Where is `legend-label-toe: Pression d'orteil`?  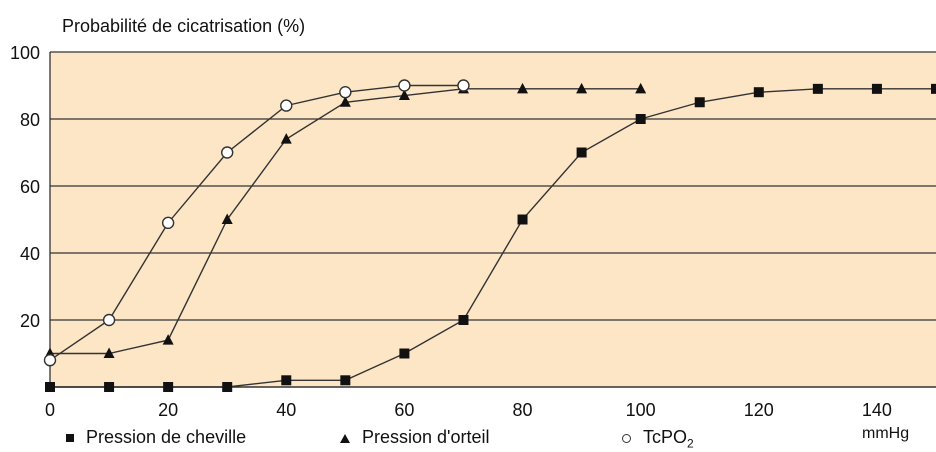 legend-label-toe: Pression d'orteil is located at coordinates (426, 437).